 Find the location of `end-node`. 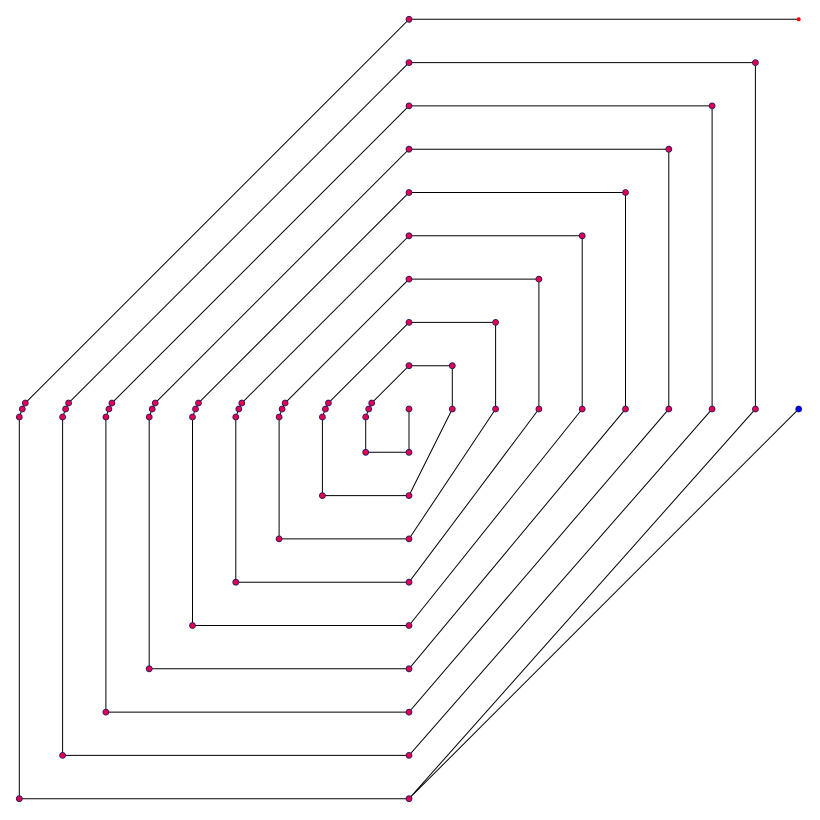

end-node is located at coordinates (798, 19).